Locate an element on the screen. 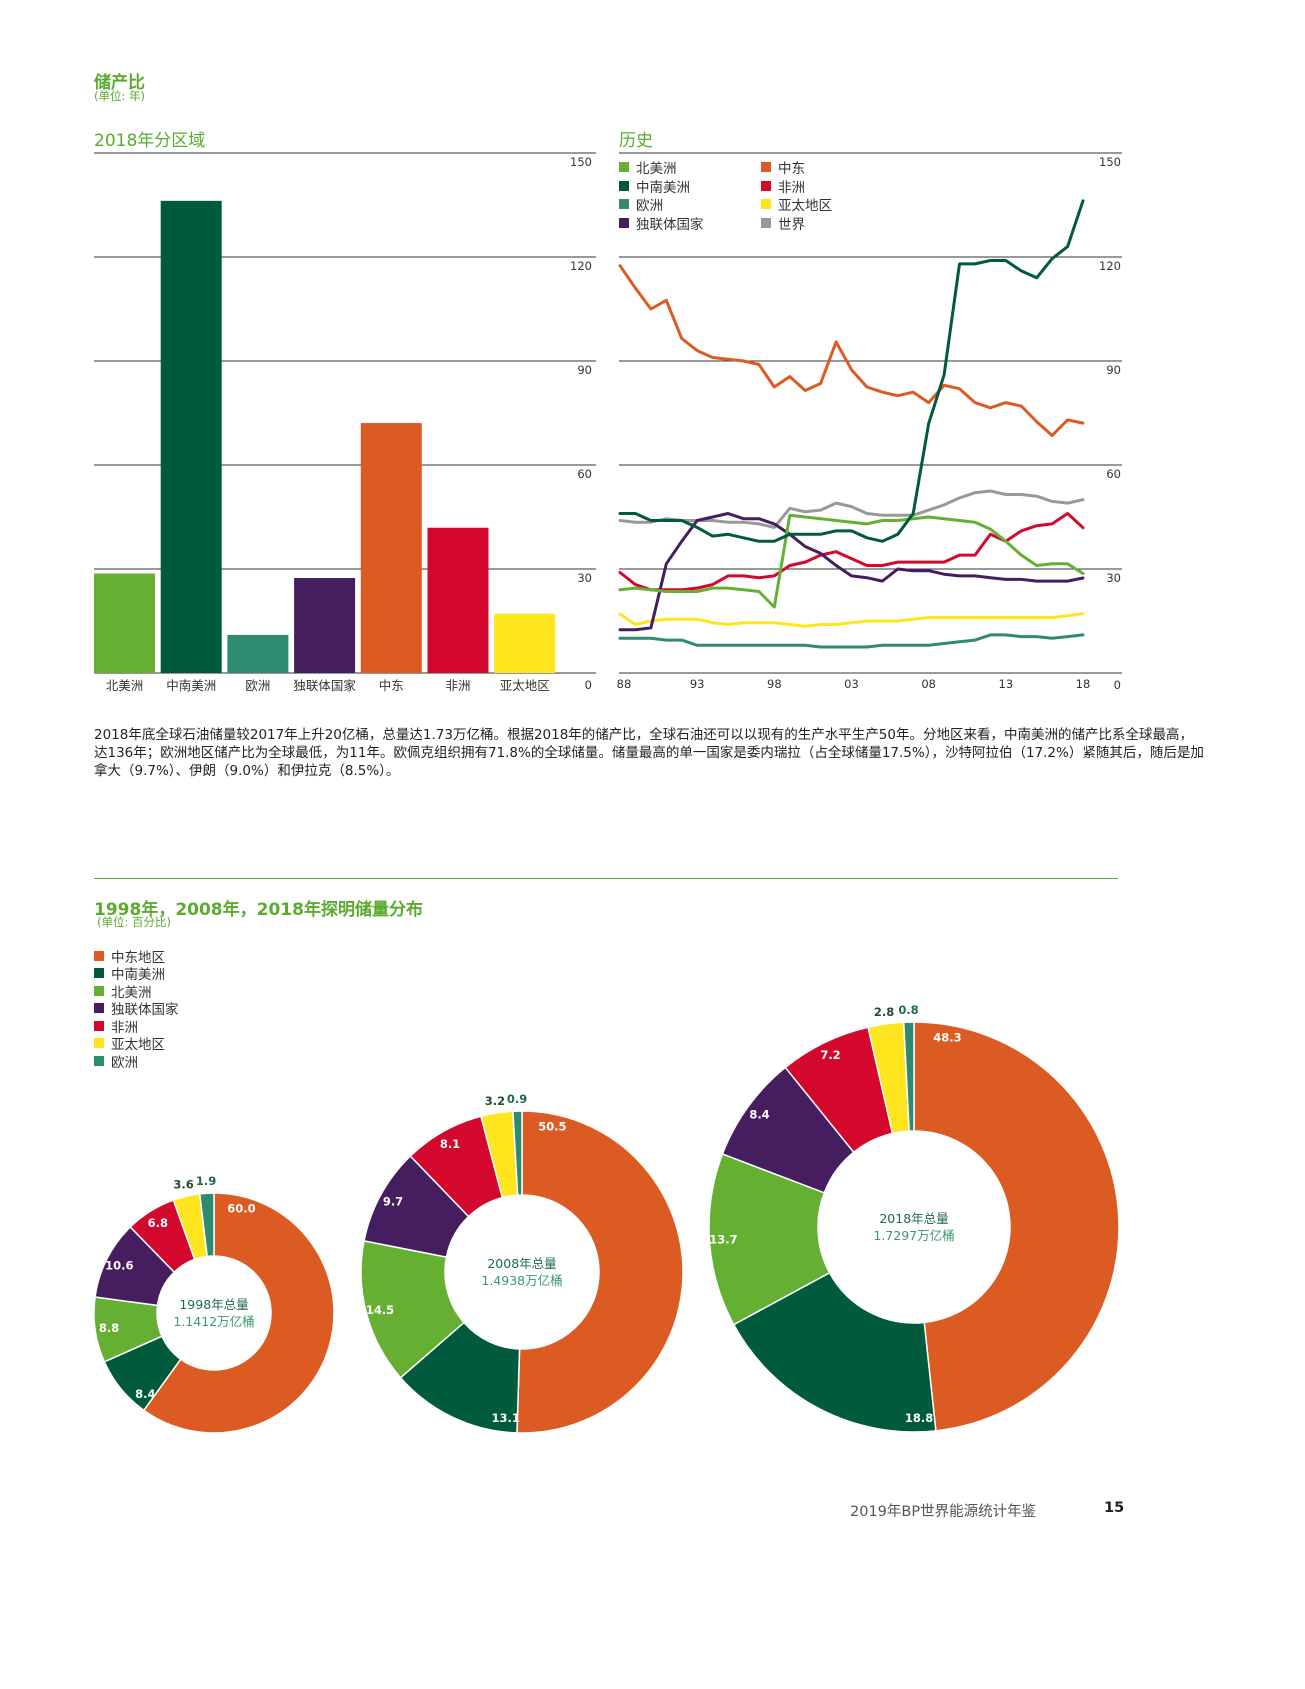 The width and height of the screenshot is (1305, 1689). y-tick-label: 30 is located at coordinates (1113, 578).